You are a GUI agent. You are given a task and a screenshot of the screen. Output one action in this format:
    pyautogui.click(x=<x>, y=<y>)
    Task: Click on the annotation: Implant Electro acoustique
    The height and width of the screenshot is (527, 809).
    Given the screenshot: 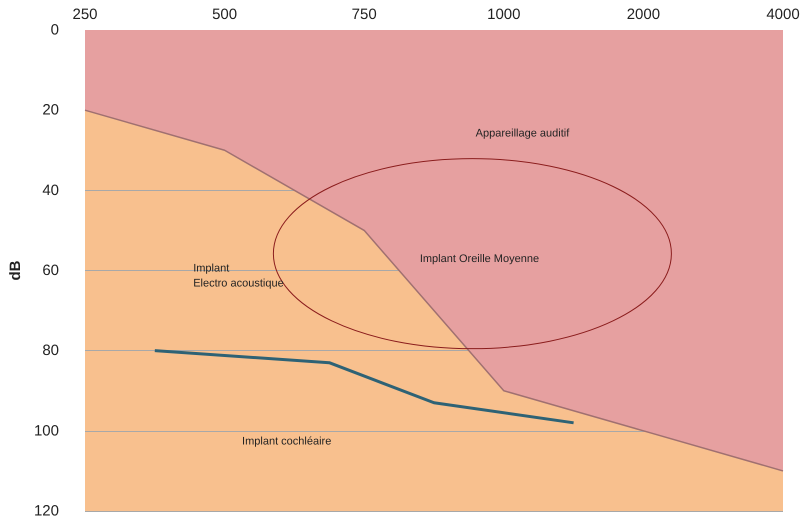 What is the action you would take?
    pyautogui.click(x=238, y=276)
    